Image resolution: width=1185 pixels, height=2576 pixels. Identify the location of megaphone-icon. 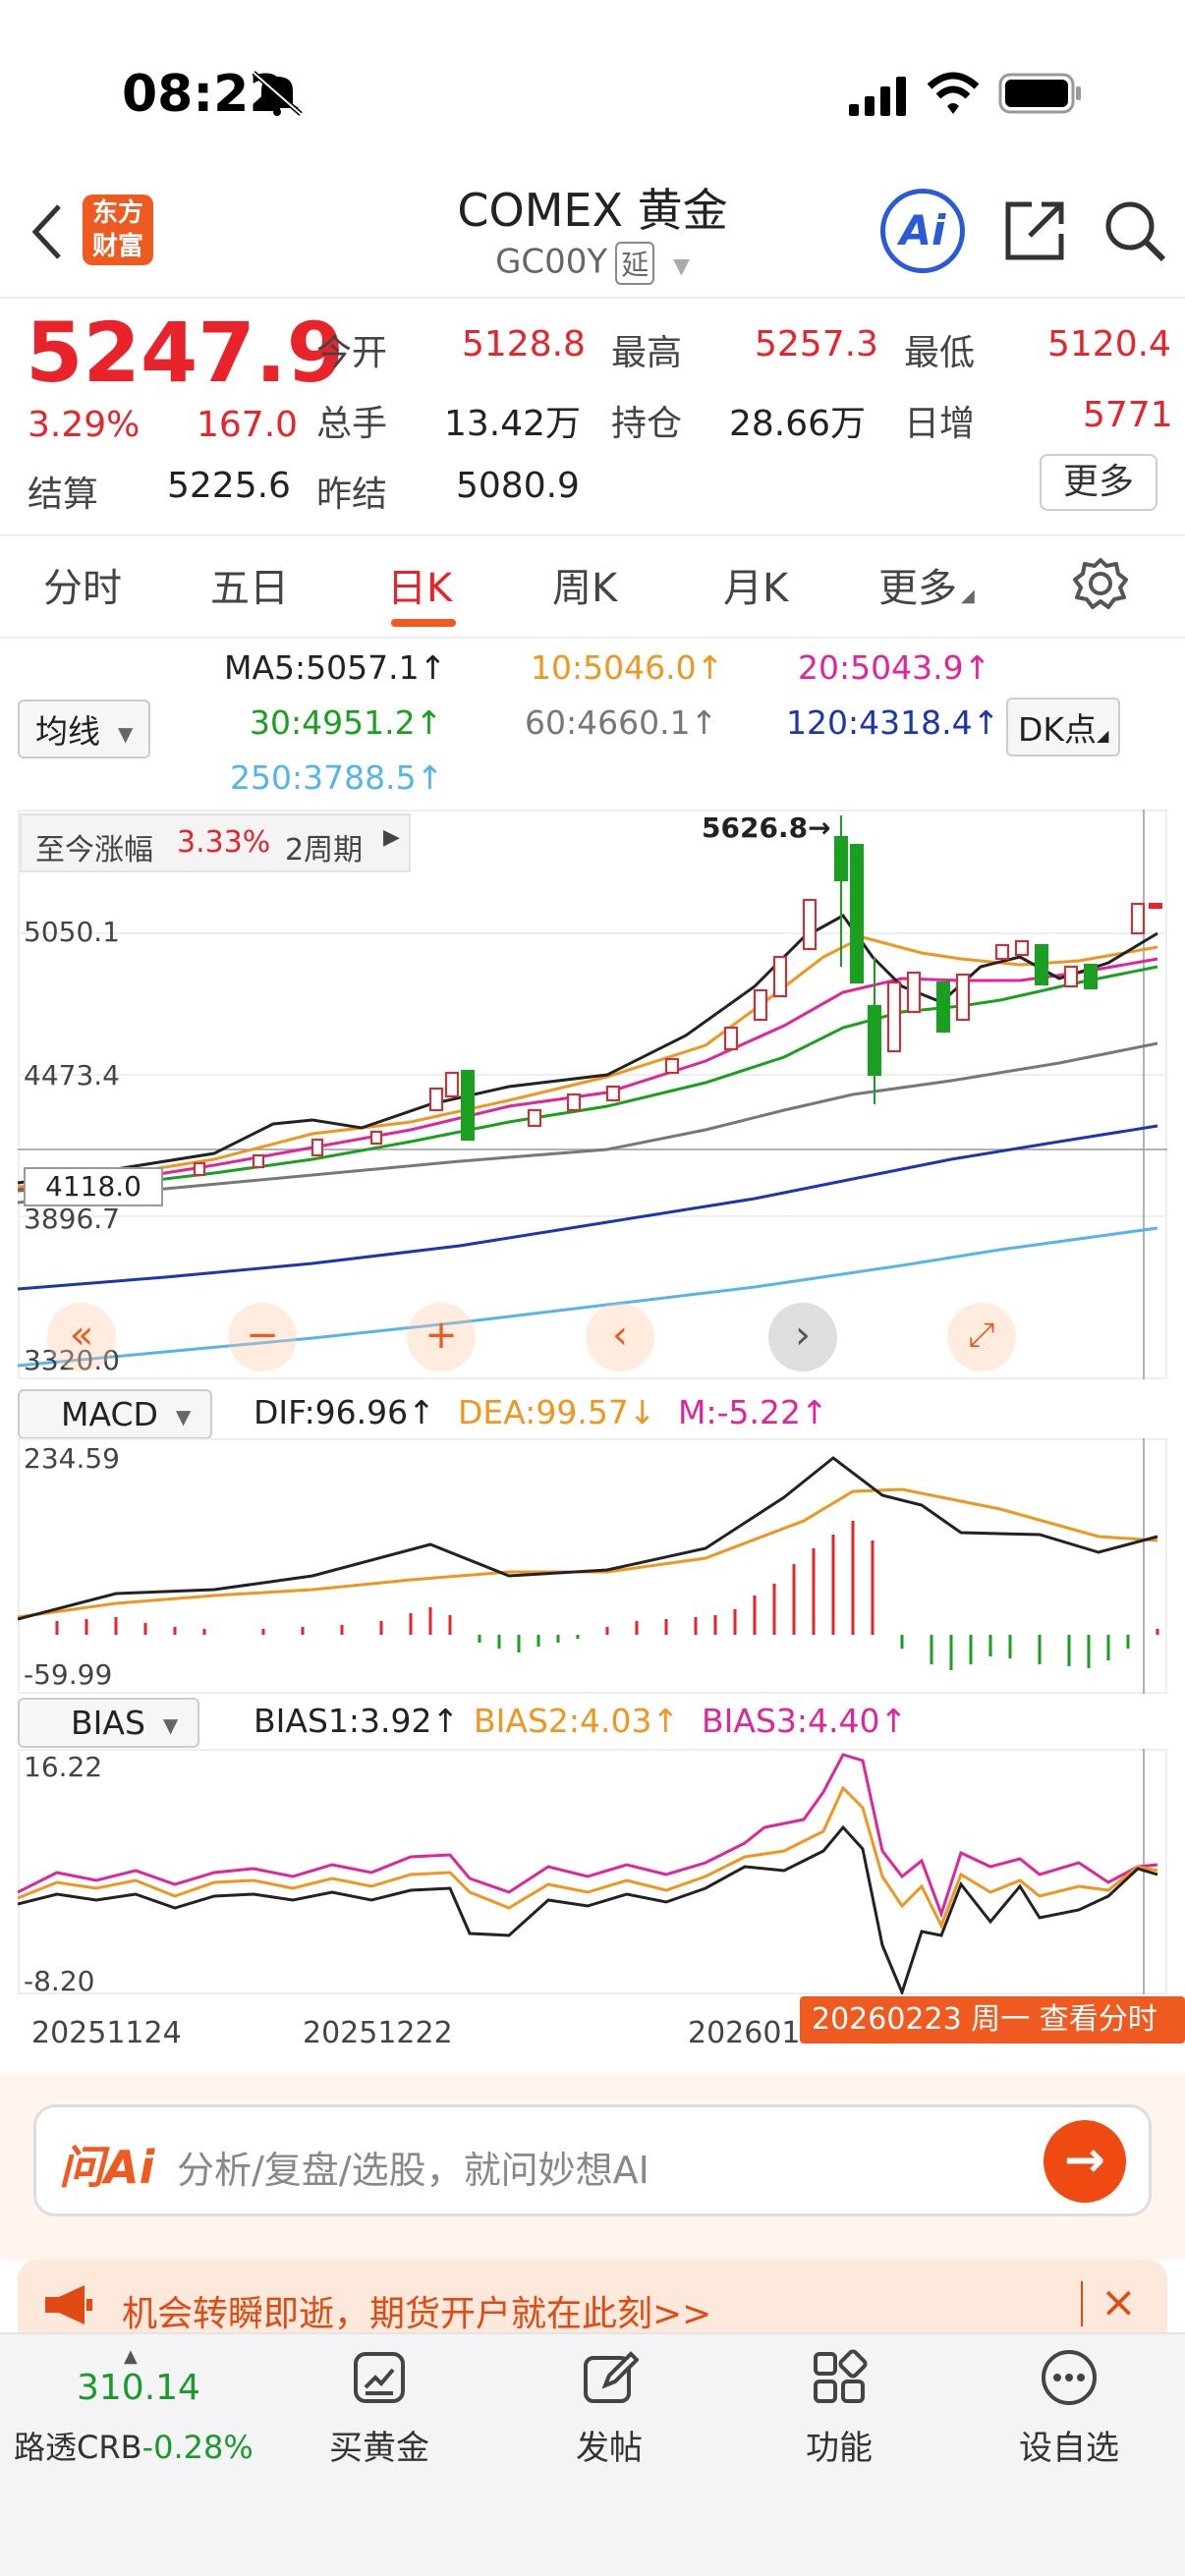
(68, 2304).